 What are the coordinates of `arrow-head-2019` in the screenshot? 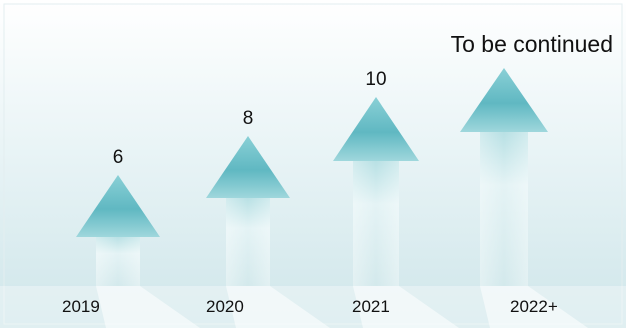 It's located at (118, 206).